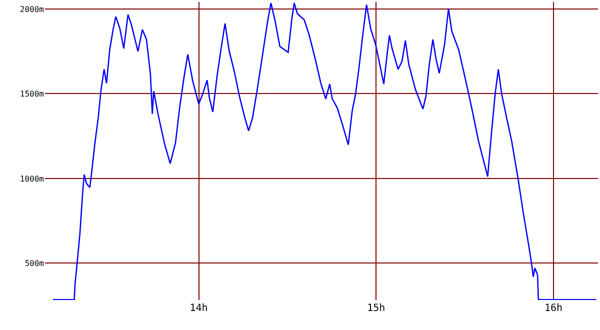 The height and width of the screenshot is (330, 600). Describe the element at coordinates (32, 94) in the screenshot. I see `y-tick-label: 1500m` at that location.